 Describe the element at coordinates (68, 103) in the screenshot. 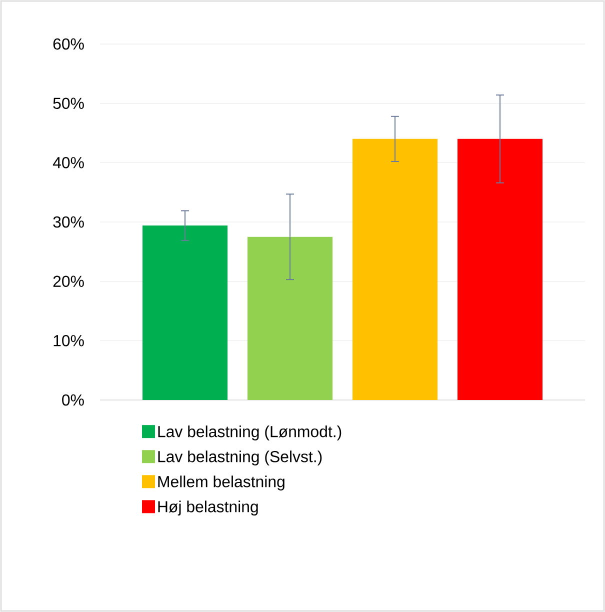

I see `y-tick-label: 50%` at that location.